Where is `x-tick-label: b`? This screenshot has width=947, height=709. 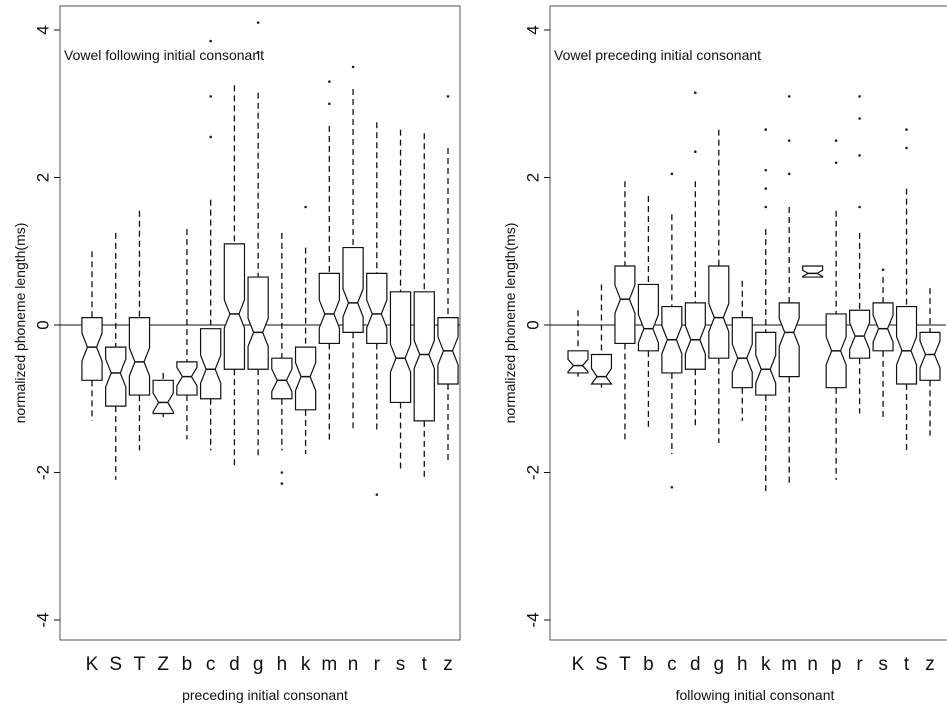 x-tick-label: b is located at coordinates (187, 664).